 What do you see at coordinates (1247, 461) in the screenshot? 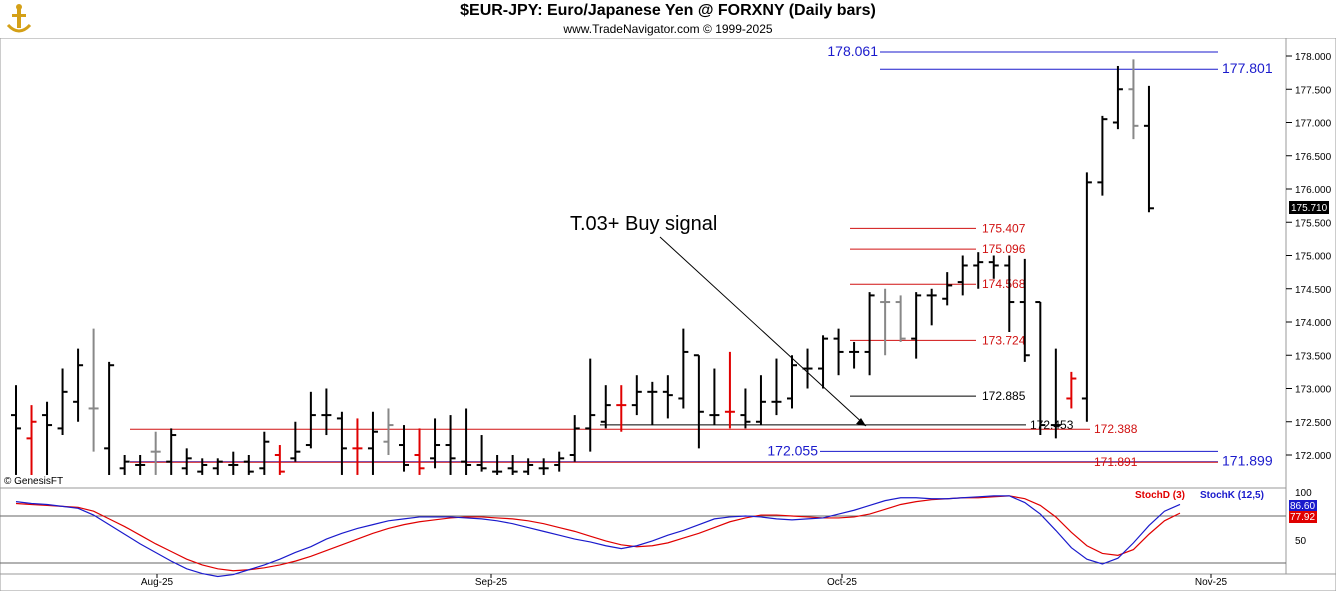
I see `level-label: 171.899` at bounding box center [1247, 461].